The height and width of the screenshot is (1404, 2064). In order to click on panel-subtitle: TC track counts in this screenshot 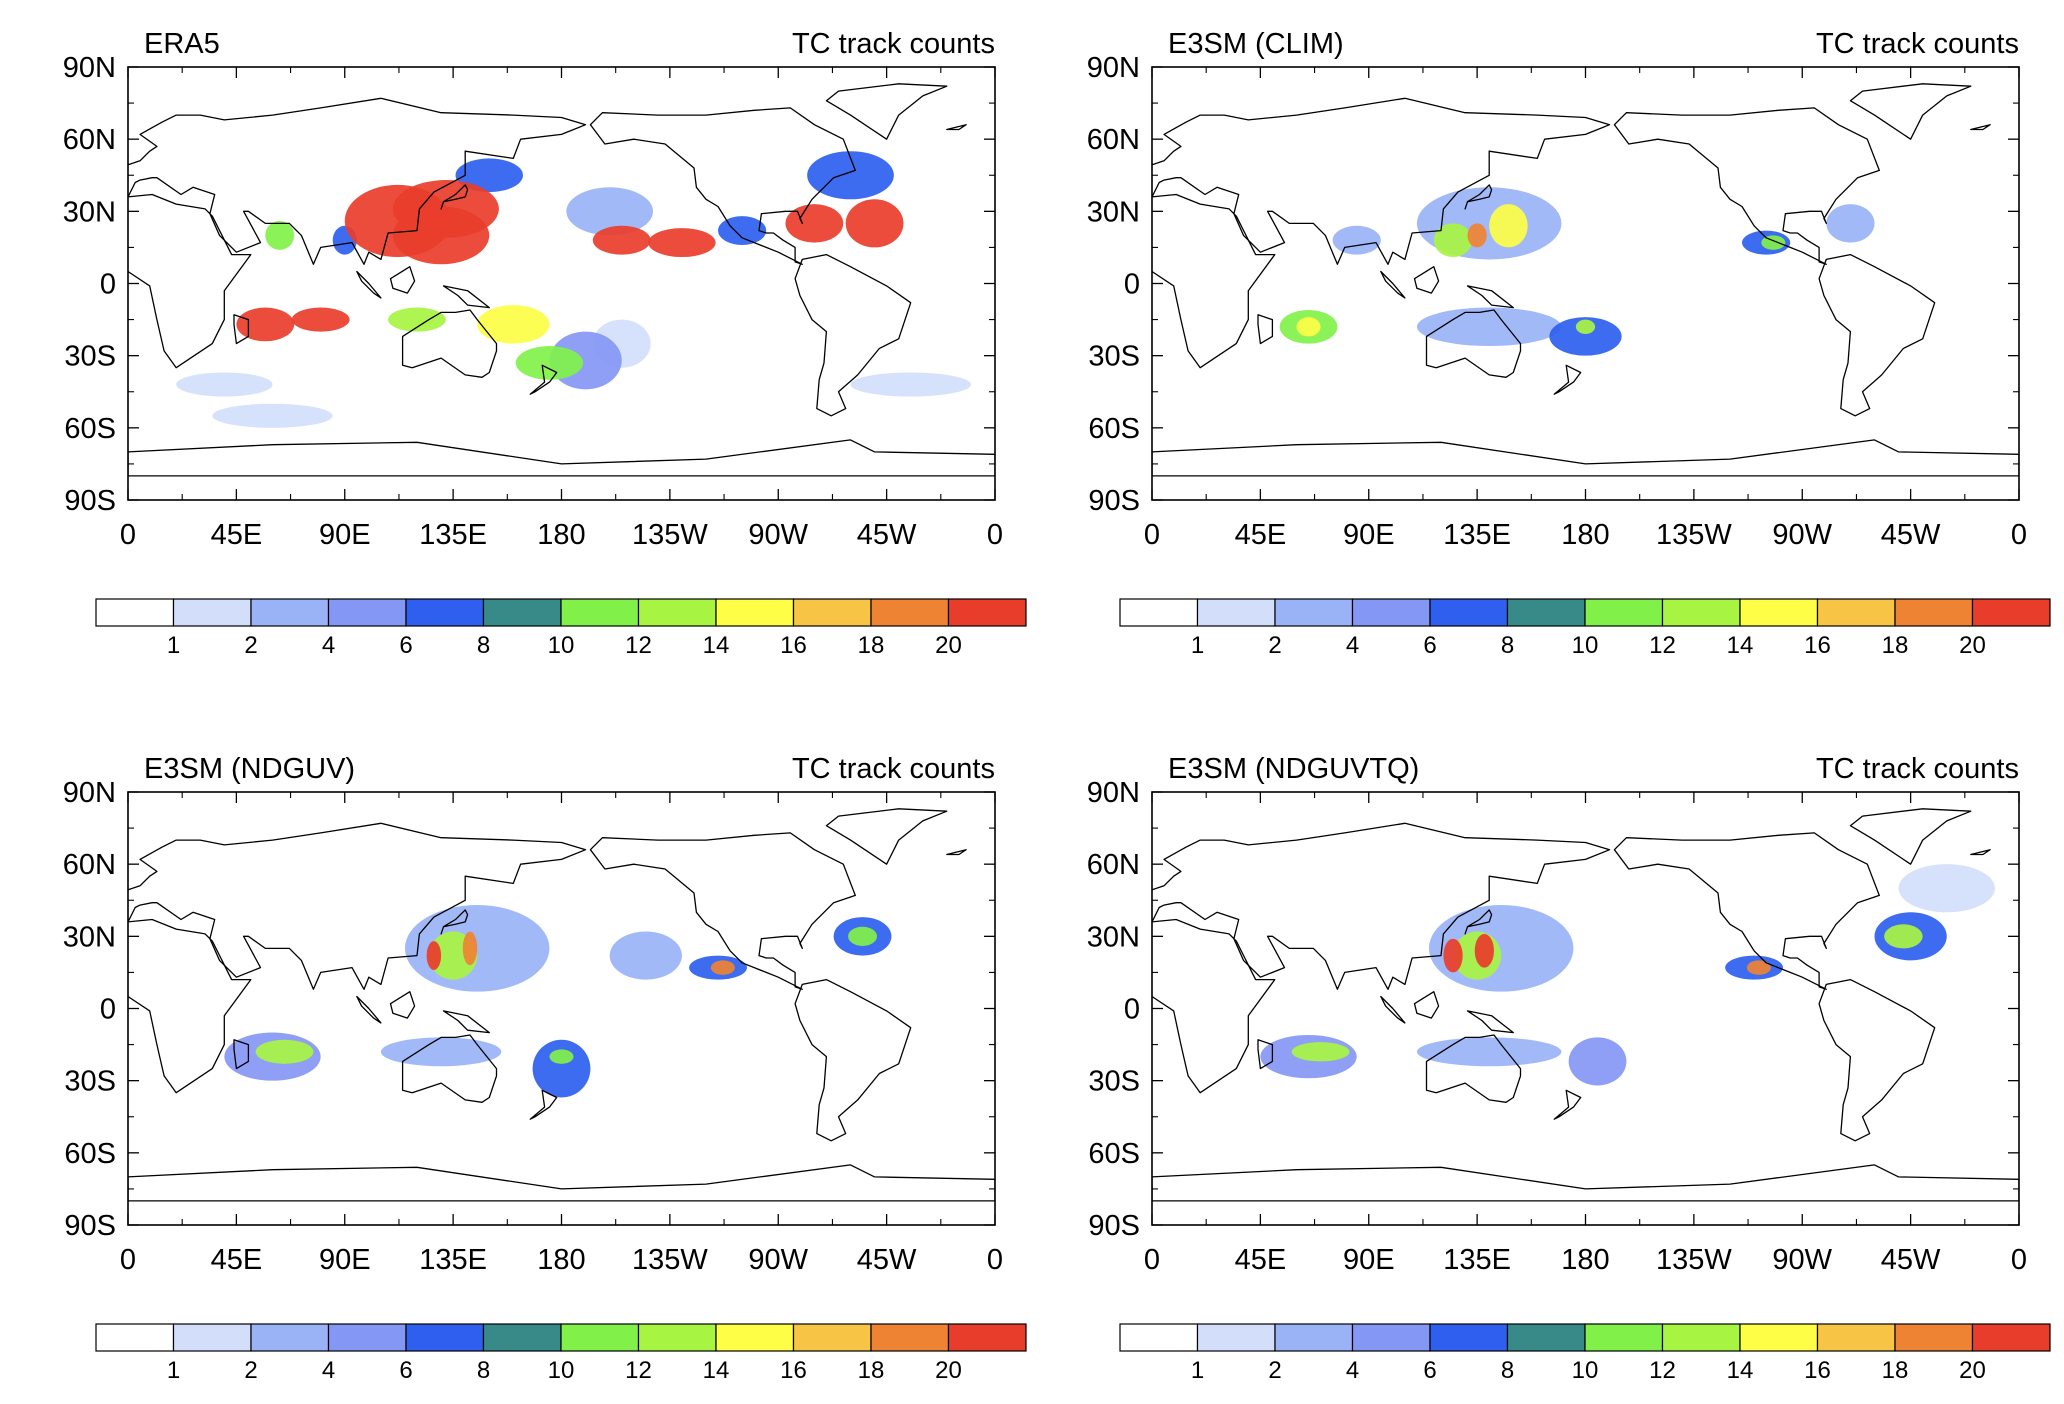, I will do `click(893, 769)`.